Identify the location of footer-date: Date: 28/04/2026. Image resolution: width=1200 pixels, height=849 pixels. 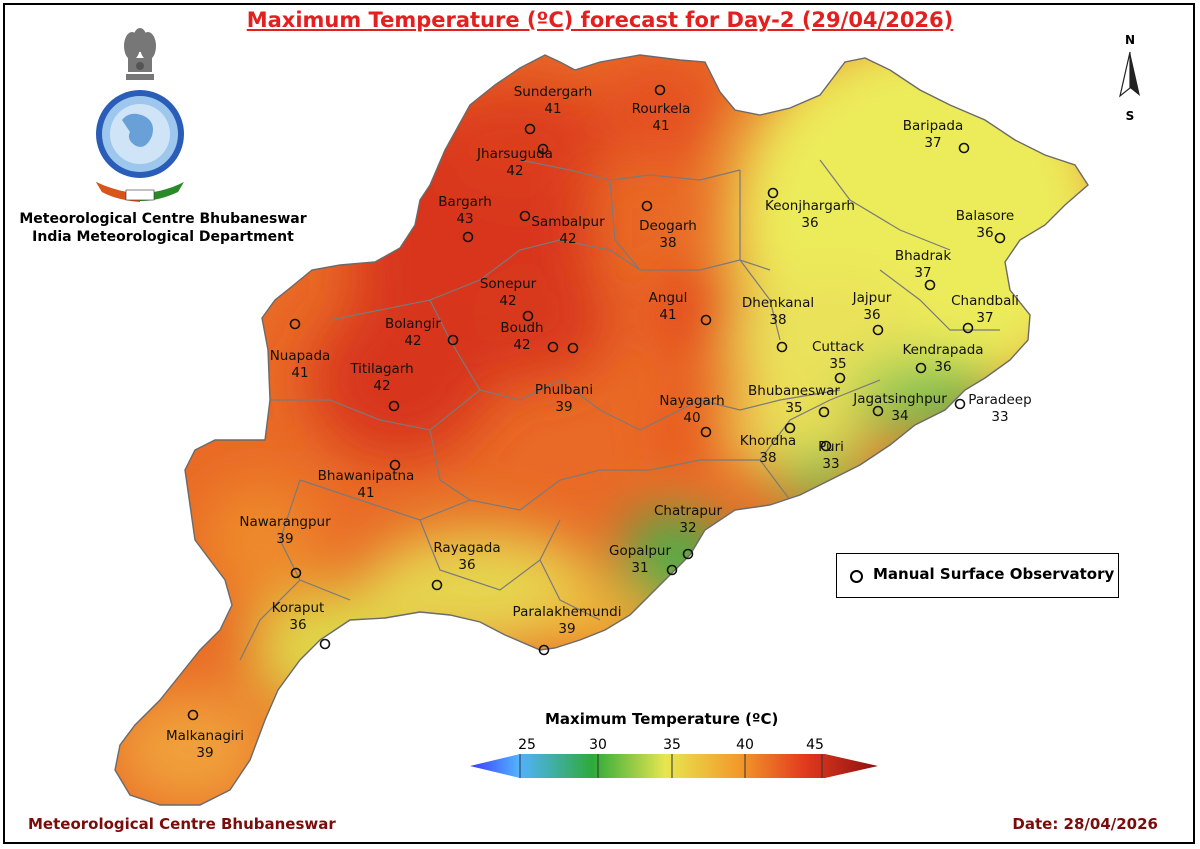
(1085, 824).